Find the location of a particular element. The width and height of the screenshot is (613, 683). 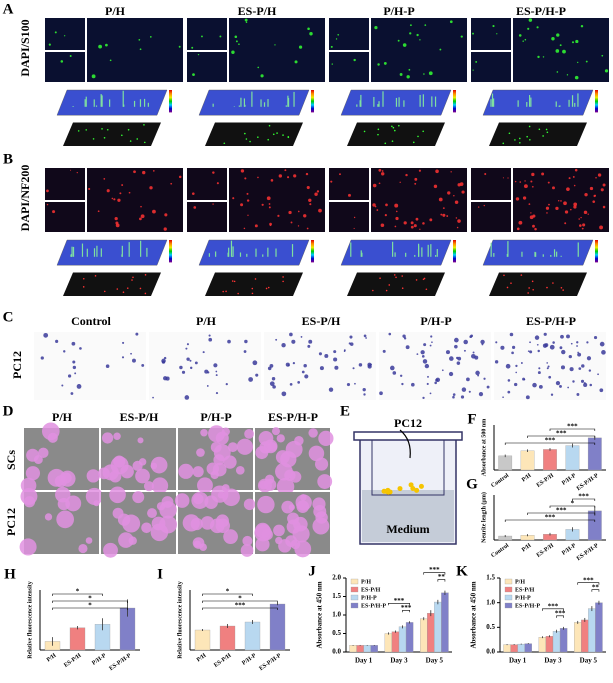

label: H is located at coordinates (10, 574).